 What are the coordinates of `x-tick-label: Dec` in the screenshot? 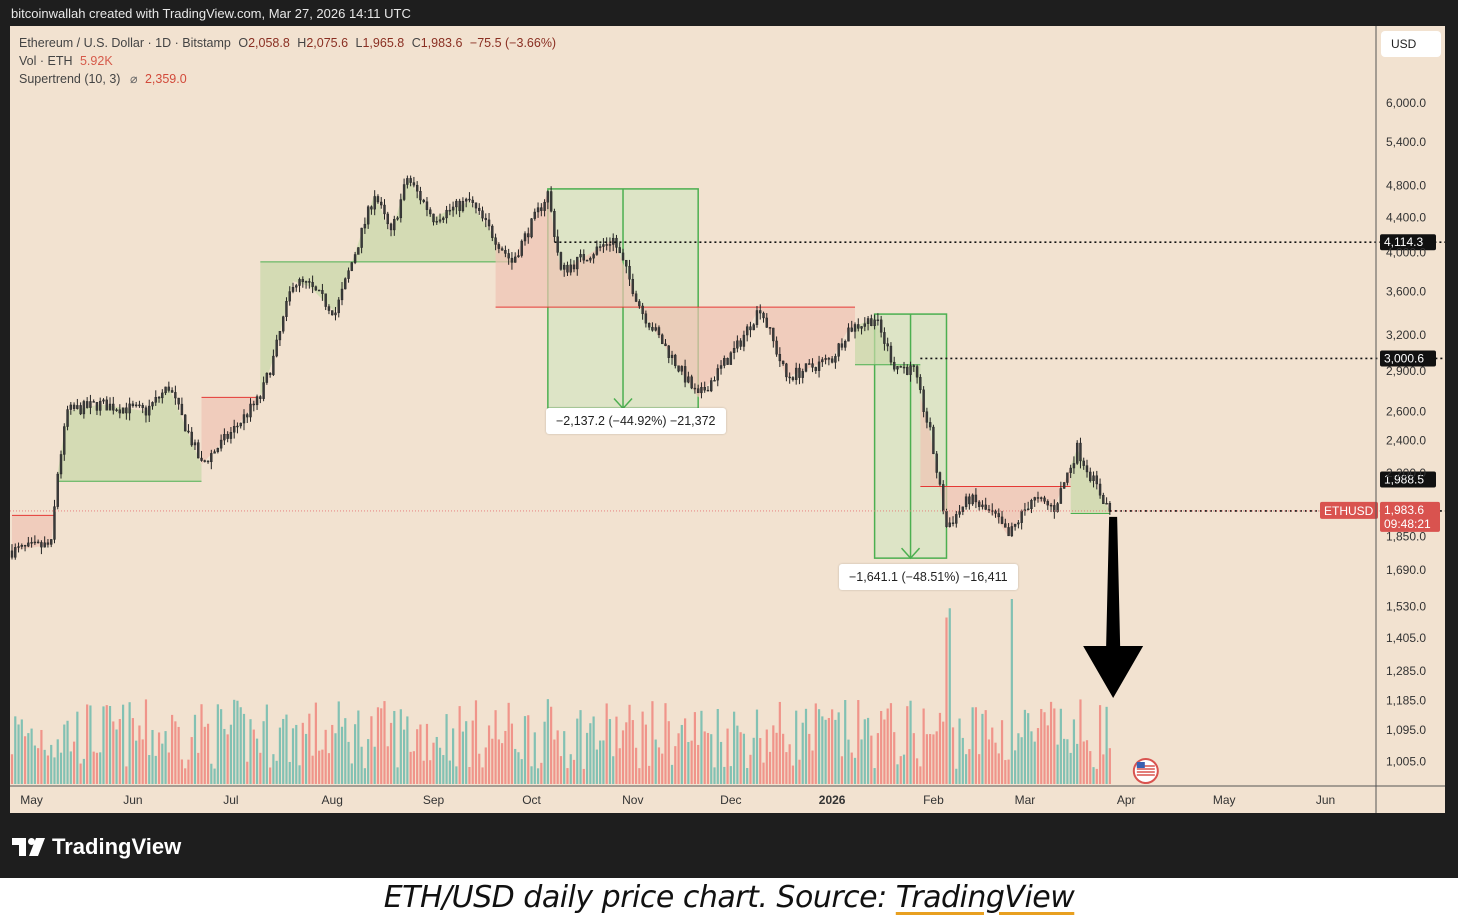 It's located at (730, 800).